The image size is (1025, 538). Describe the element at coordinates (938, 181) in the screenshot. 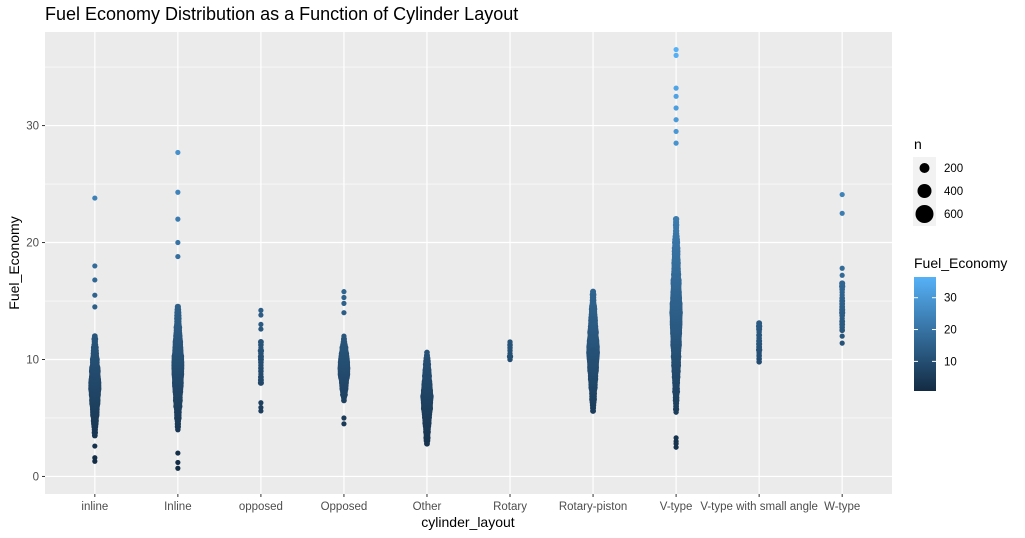

I see `size-legend: n 200 400 600` at that location.